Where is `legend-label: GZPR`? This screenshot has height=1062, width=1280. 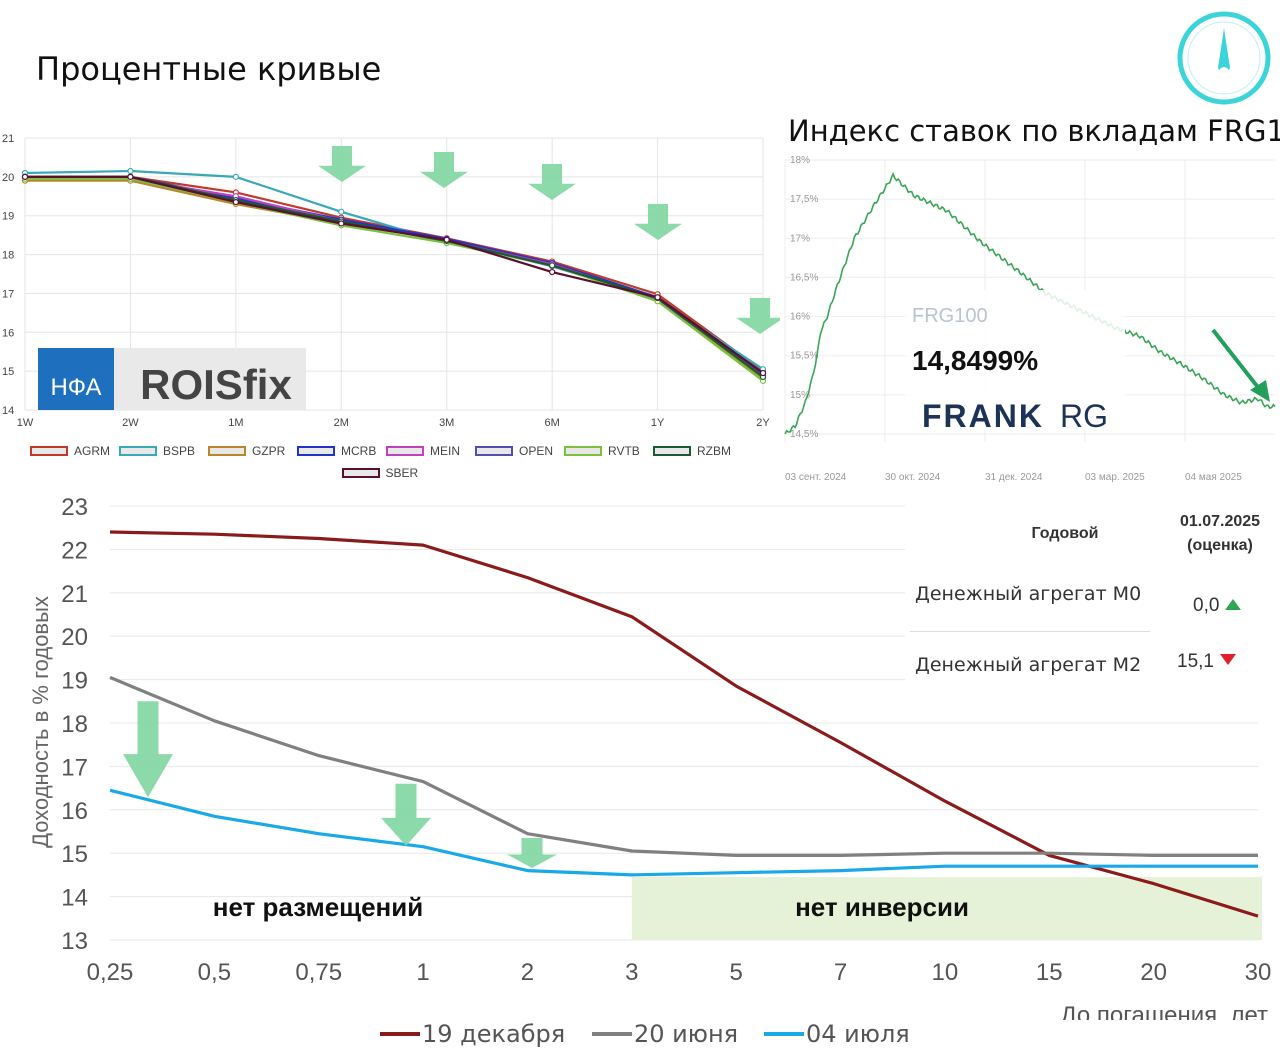 legend-label: GZPR is located at coordinates (269, 451).